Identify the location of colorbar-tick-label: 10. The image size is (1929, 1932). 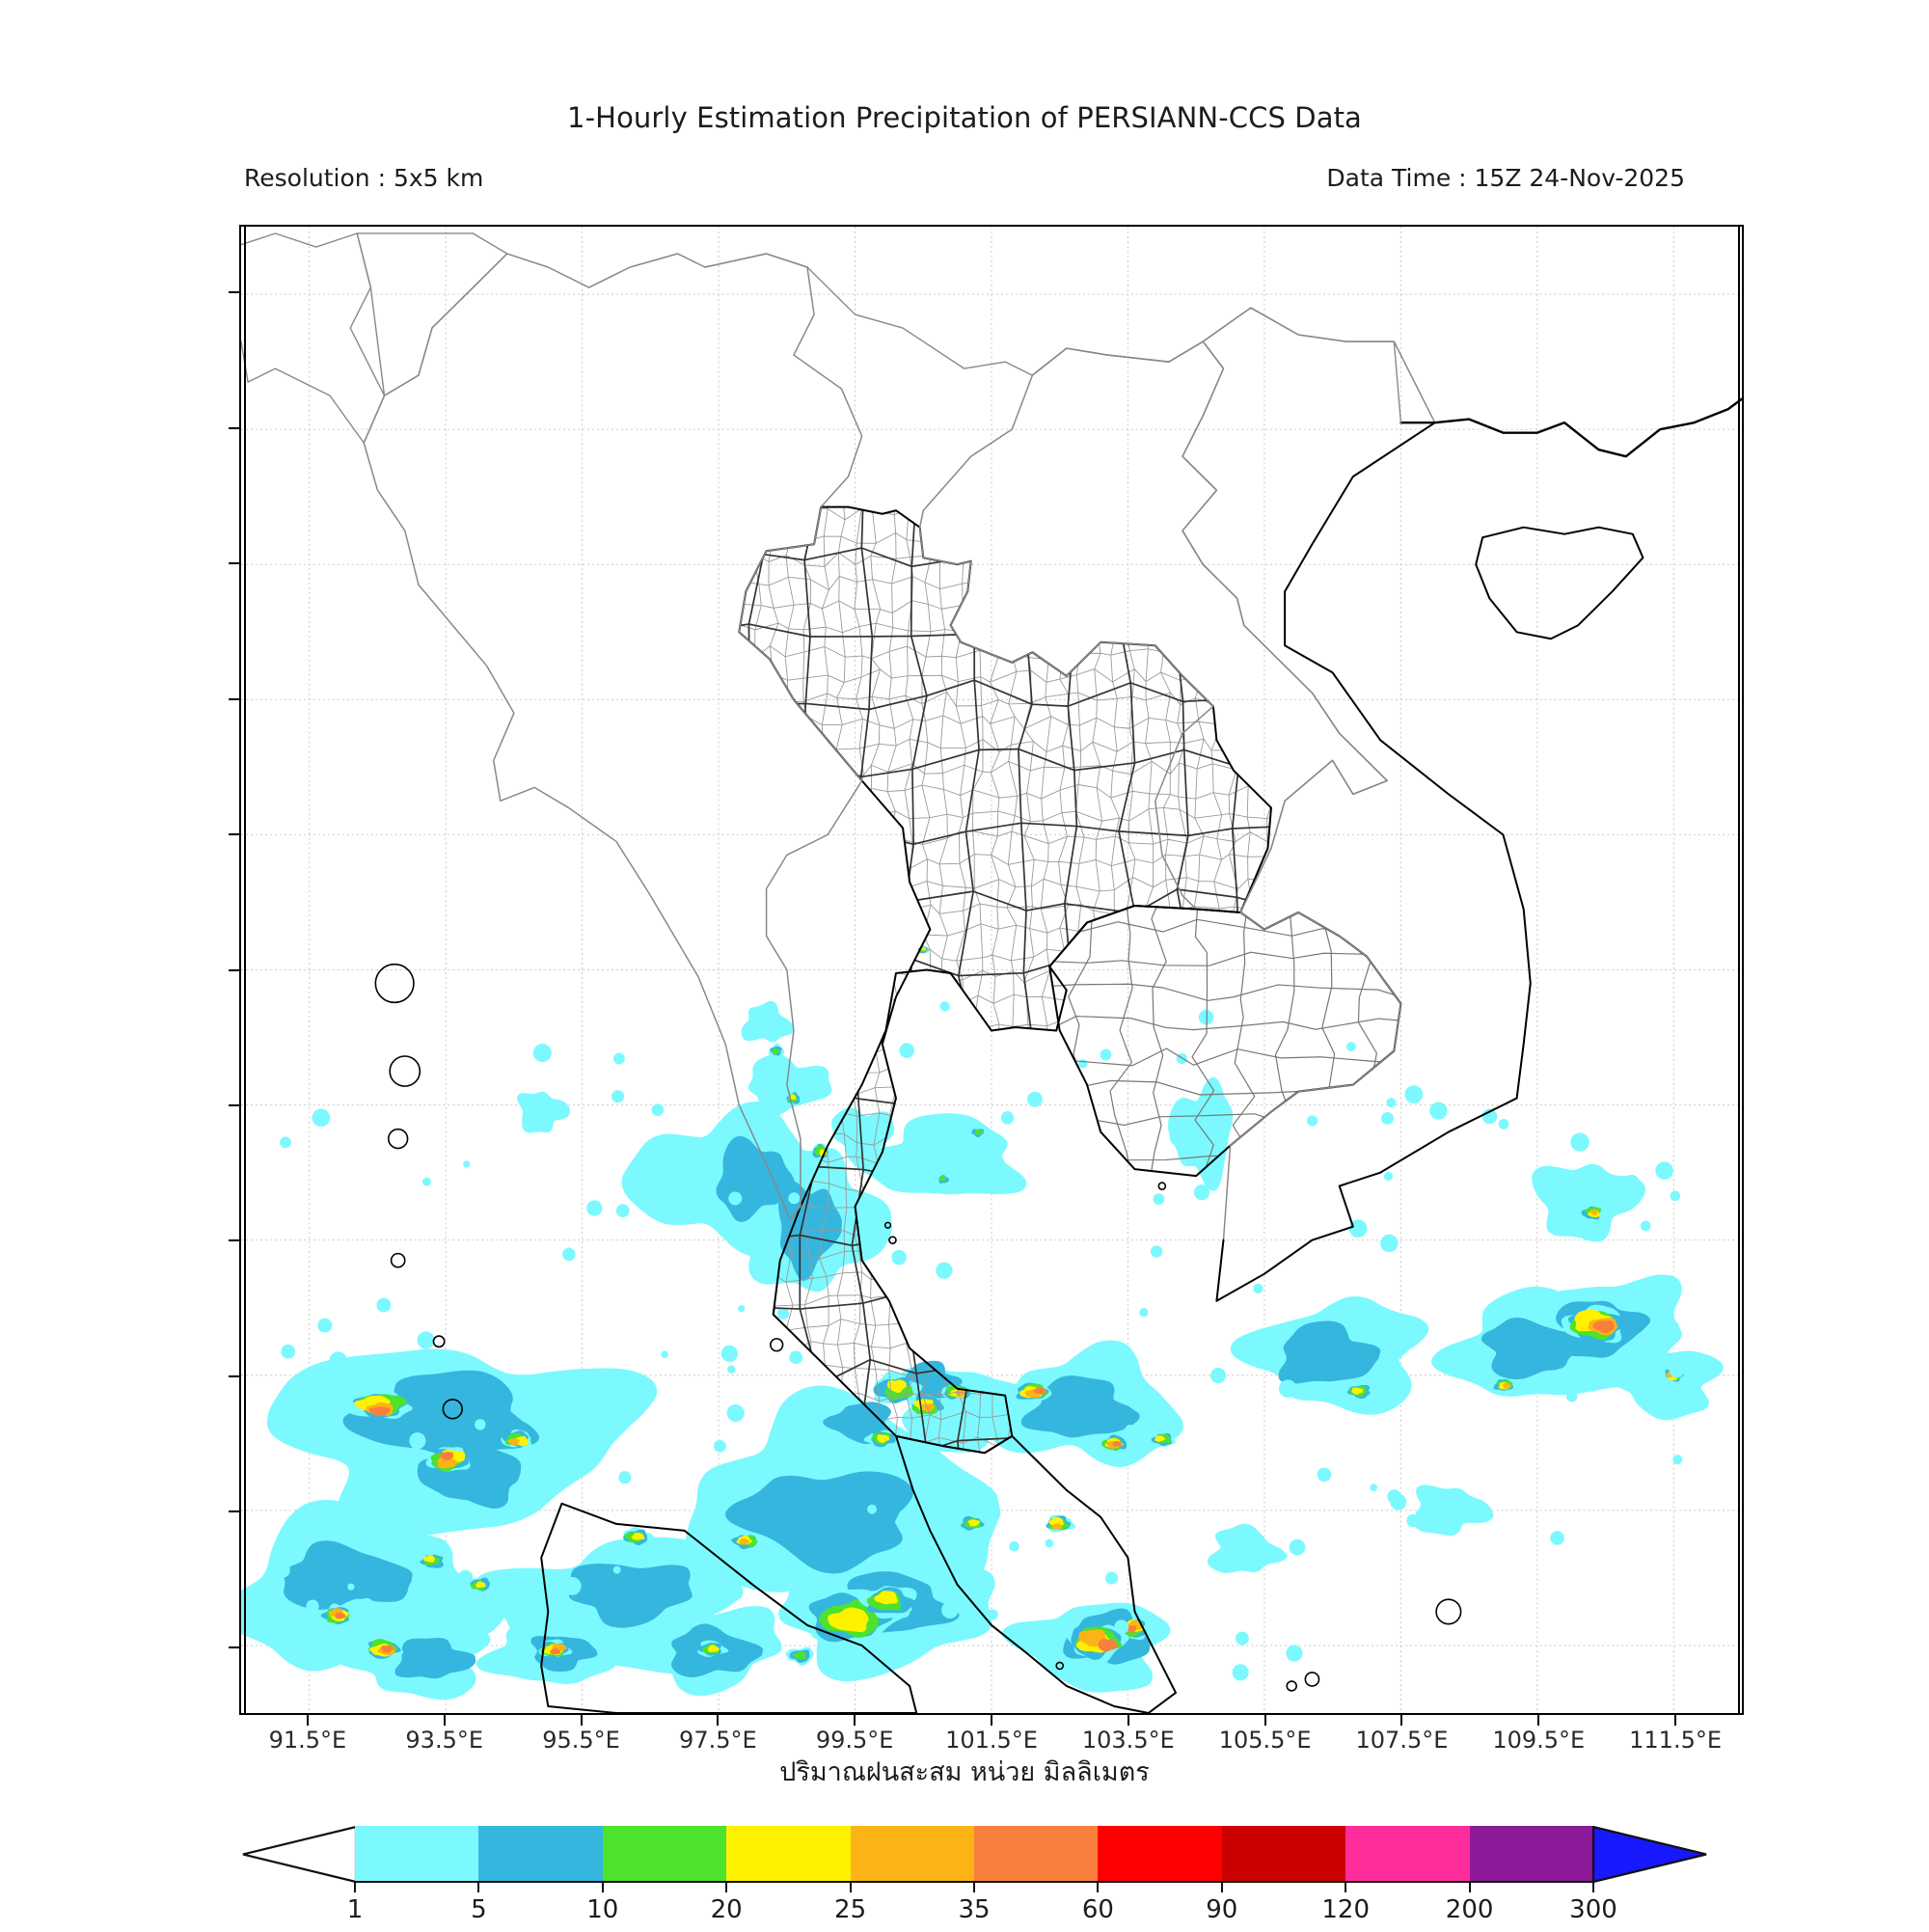
(603, 1909).